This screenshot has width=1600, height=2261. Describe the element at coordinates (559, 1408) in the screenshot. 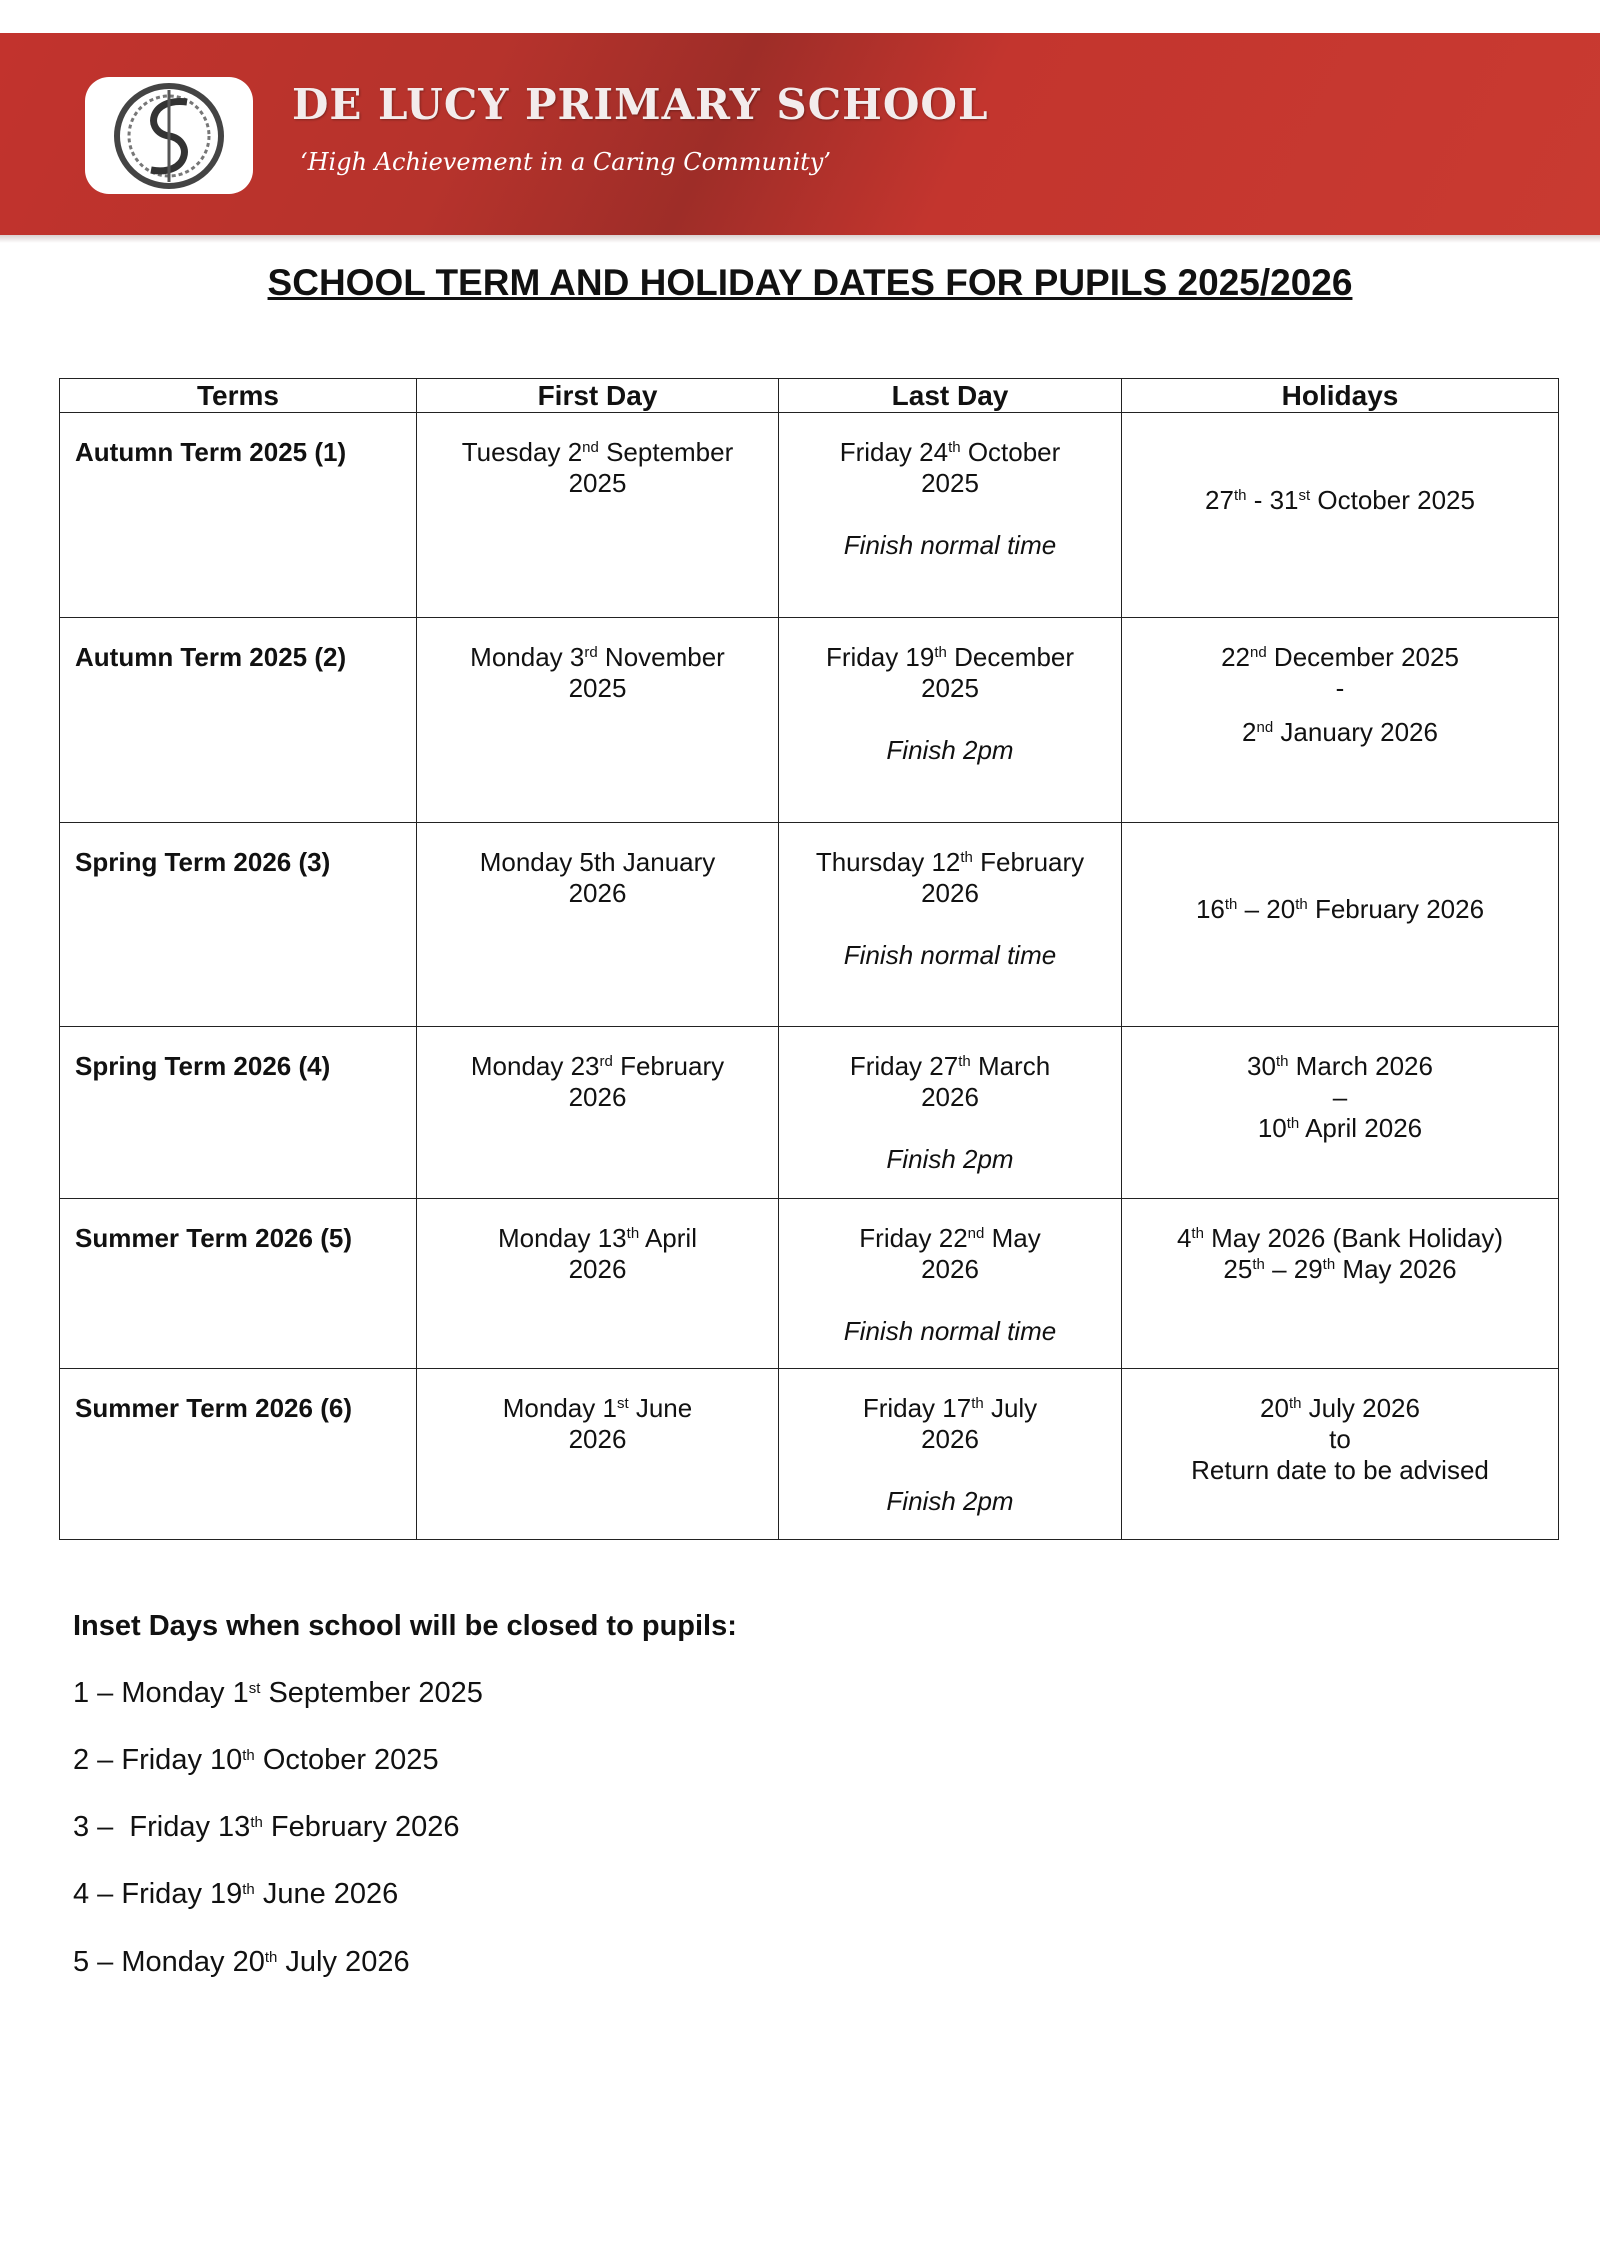

I see `date-text: Monday 1` at that location.